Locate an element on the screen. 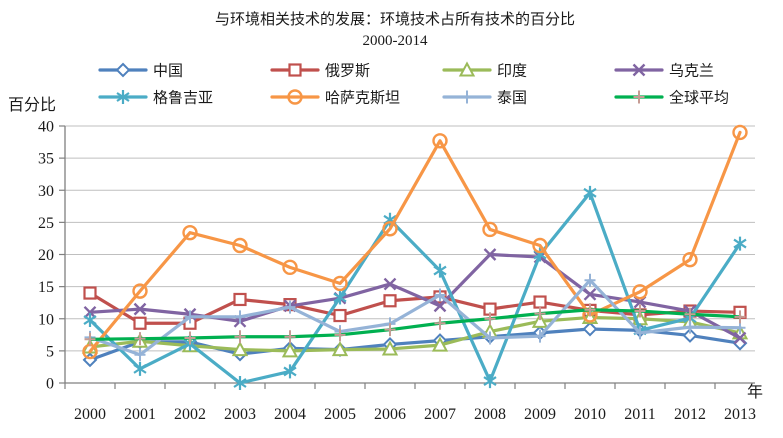  x-tick-label: 2002 is located at coordinates (190, 414).